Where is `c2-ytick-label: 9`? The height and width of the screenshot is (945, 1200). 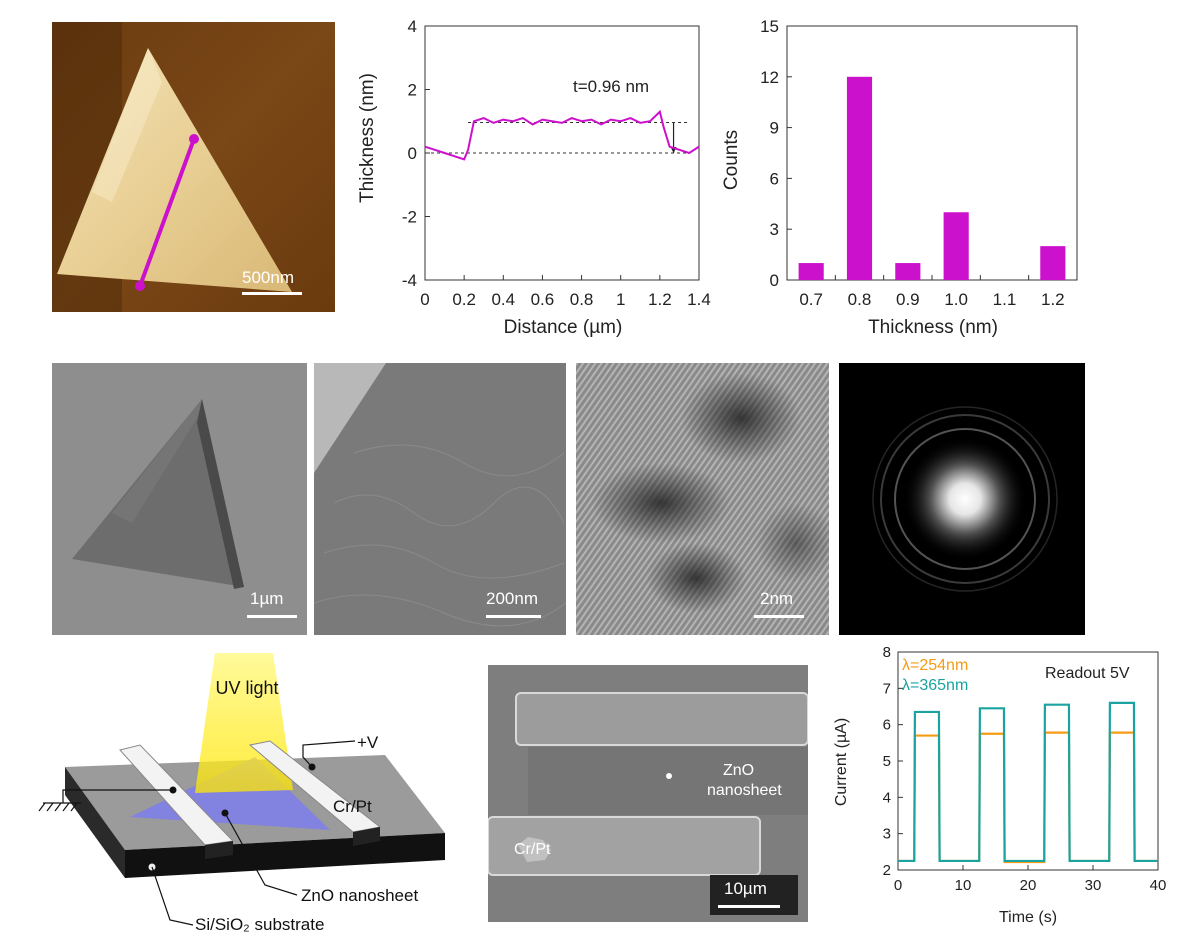
c2-ytick-label: 9 is located at coordinates (774, 128).